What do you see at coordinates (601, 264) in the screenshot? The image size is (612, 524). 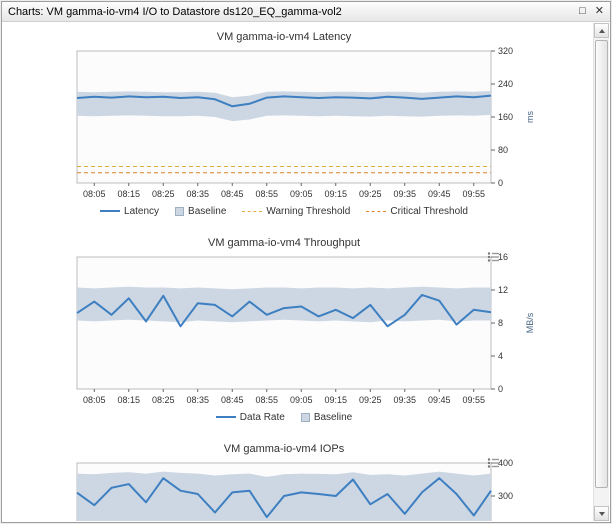 I see `scrollbar-thumb` at bounding box center [601, 264].